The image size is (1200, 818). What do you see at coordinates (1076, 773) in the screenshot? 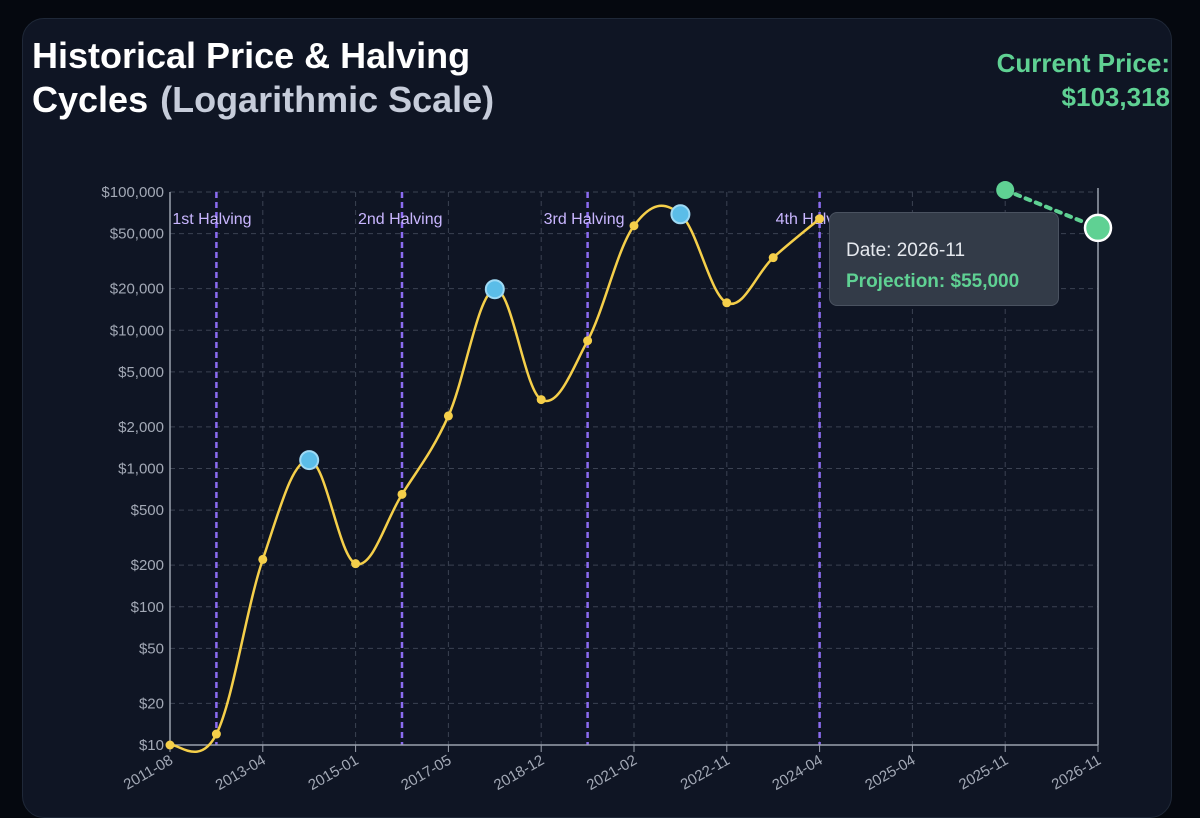
I see `x-tick-label: 2026-11` at bounding box center [1076, 773].